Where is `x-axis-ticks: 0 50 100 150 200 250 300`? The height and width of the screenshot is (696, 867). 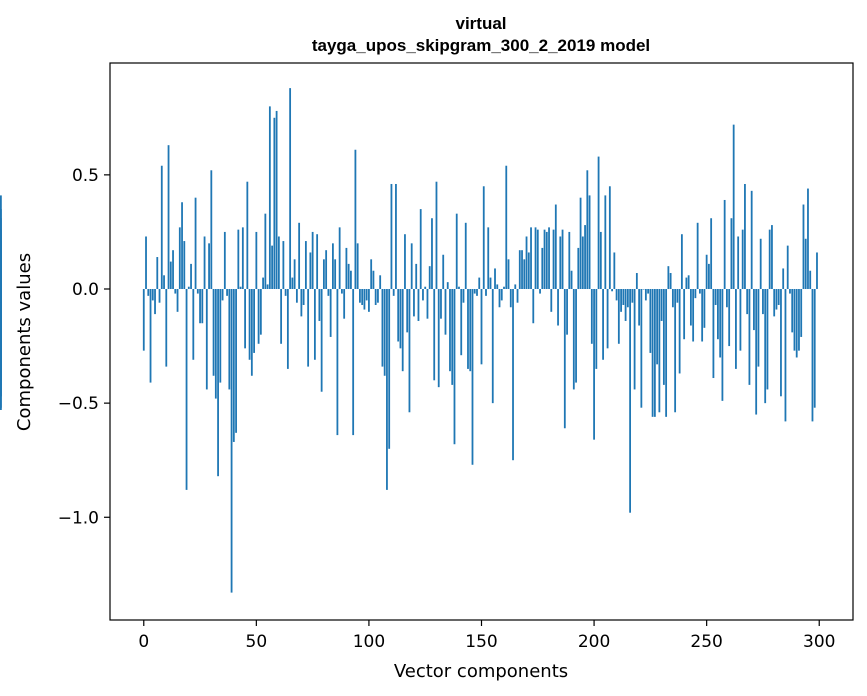 x-axis-ticks: 0 50 100 150 200 250 300 is located at coordinates (486, 636).